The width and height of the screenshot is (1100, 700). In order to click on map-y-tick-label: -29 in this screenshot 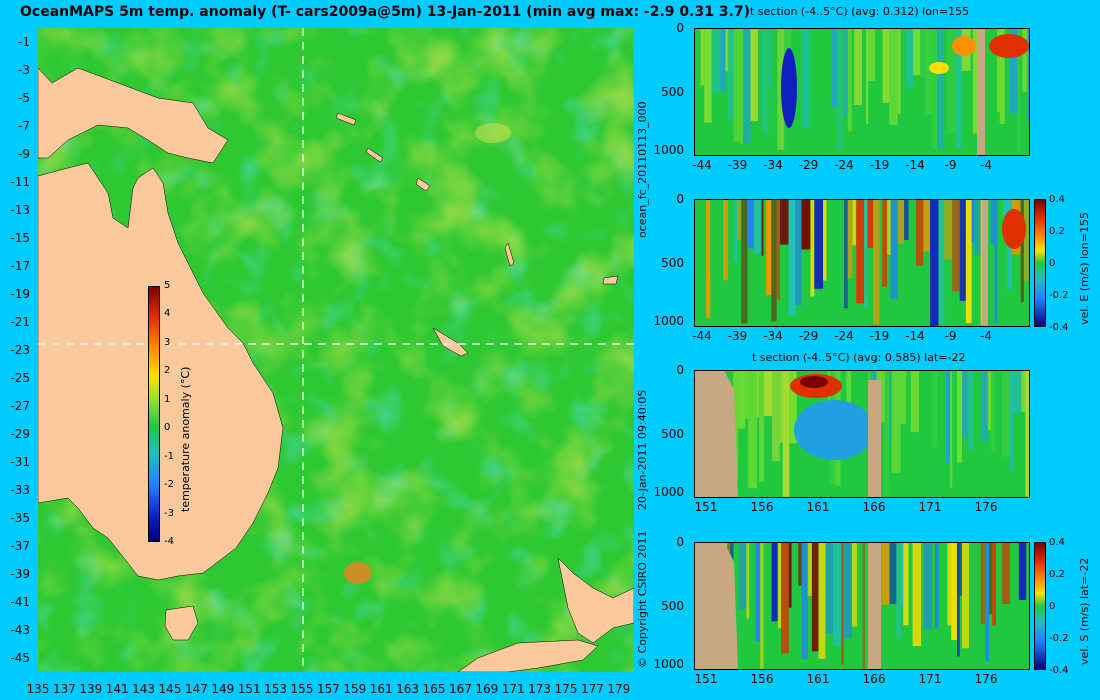, I will do `click(20, 434)`.